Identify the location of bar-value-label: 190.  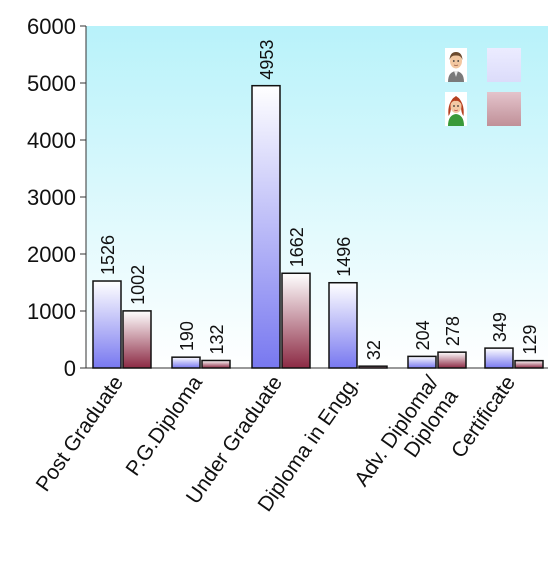
(187, 336).